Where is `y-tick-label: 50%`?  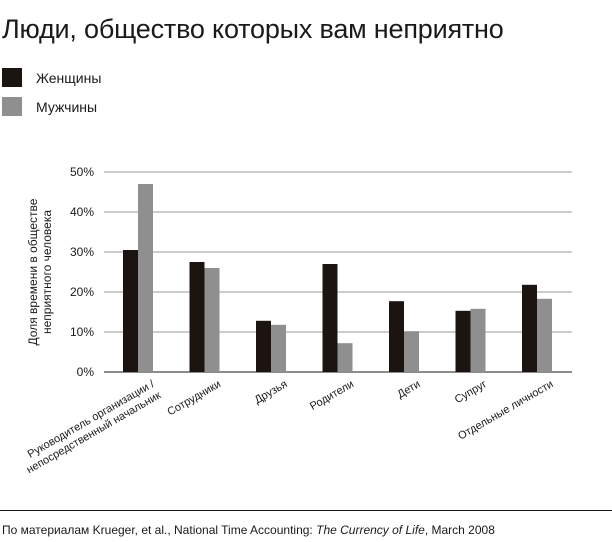 y-tick-label: 50% is located at coordinates (82, 172).